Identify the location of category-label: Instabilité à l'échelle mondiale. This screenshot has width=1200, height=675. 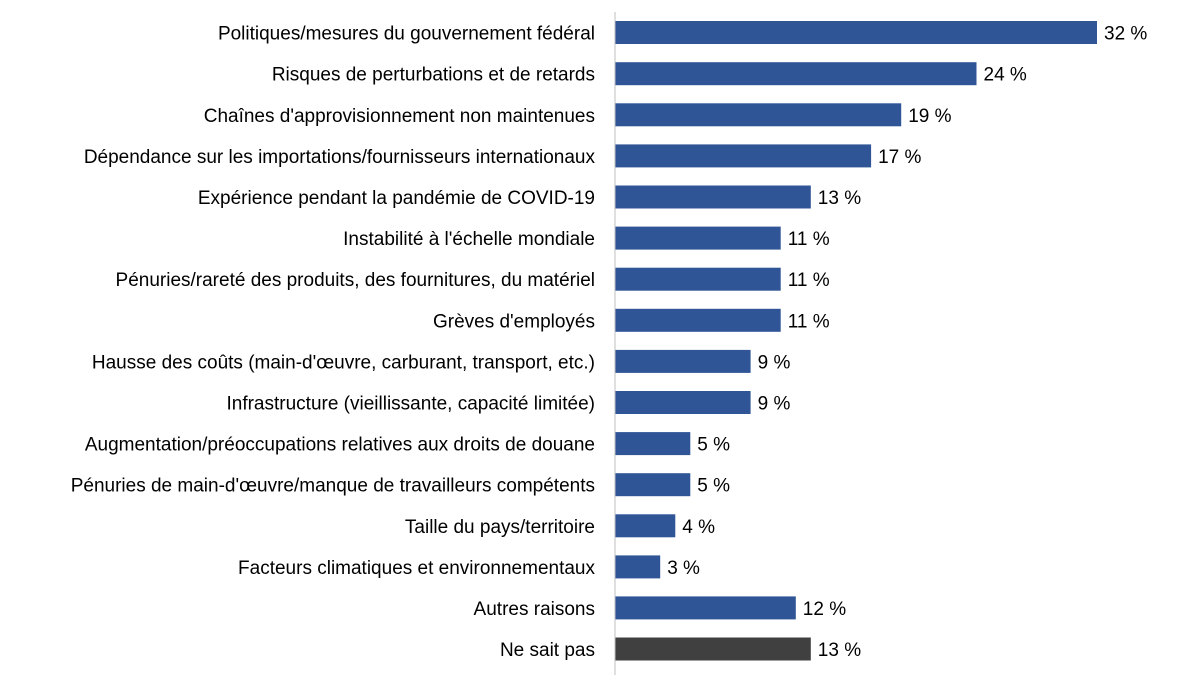
(469, 239).